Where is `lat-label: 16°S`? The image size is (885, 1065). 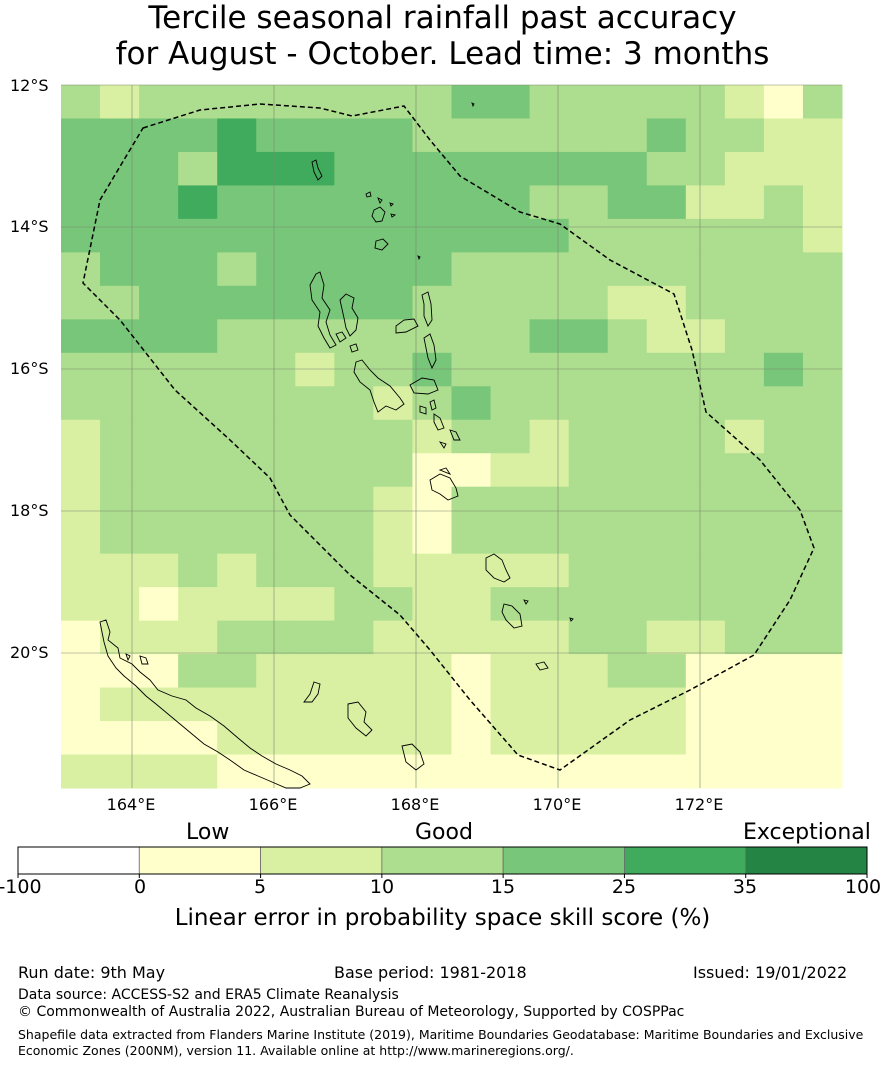
lat-label: 16°S is located at coordinates (29, 368).